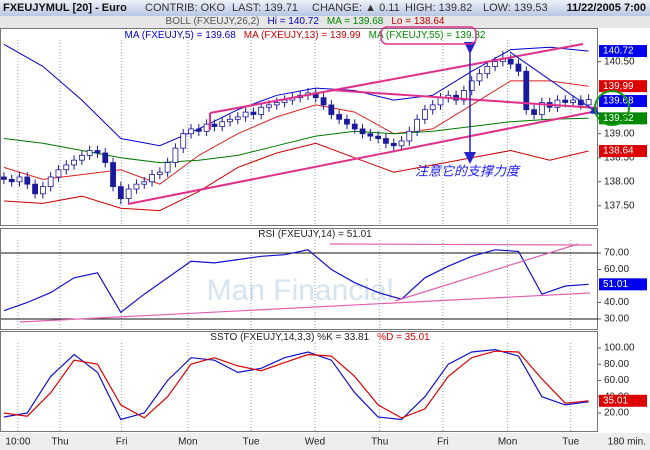 The image size is (650, 450). I want to click on y-tick-label: 140.50, so click(619, 61).